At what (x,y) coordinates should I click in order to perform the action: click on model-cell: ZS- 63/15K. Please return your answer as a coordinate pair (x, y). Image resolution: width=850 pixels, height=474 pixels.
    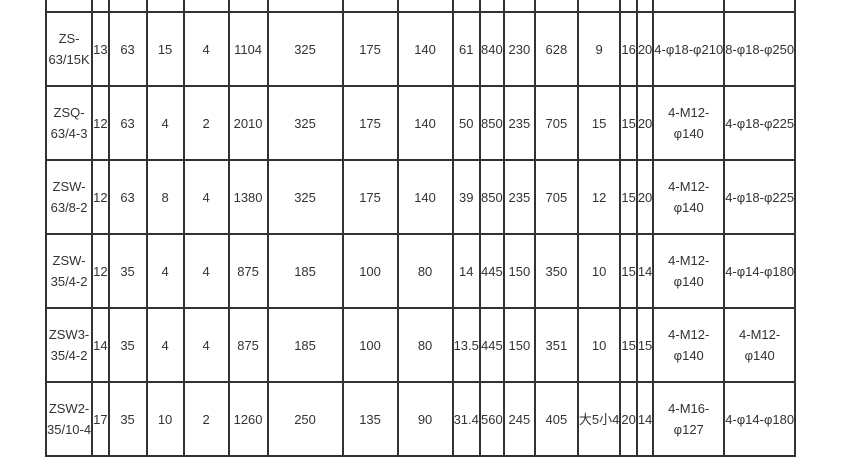
    Looking at the image, I should click on (69, 49).